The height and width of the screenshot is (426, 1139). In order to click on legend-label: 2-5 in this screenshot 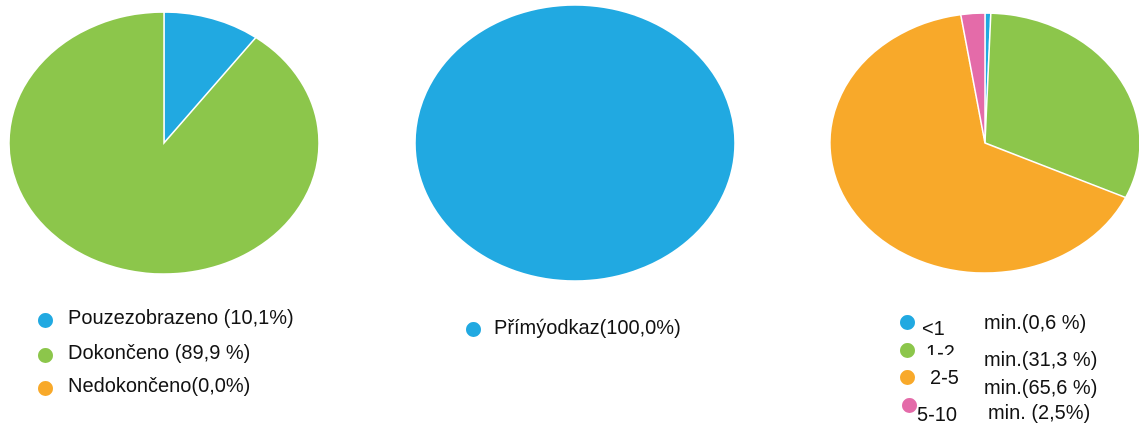, I will do `click(944, 378)`.